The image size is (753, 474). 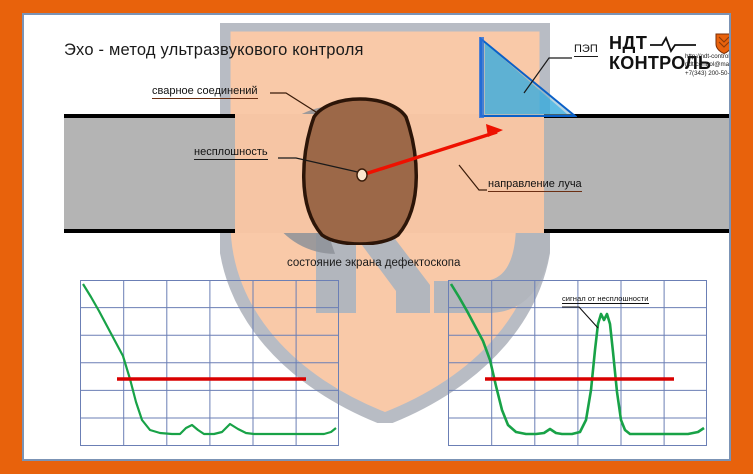 I want to click on label-beam-direction: направление луча, so click(x=535, y=185).